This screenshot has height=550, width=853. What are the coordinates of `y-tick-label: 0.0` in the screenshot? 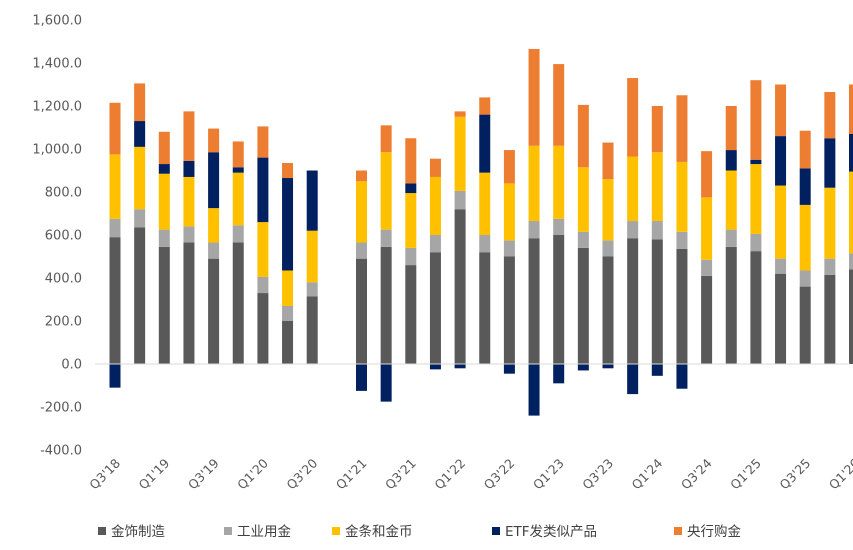 It's located at (71, 365).